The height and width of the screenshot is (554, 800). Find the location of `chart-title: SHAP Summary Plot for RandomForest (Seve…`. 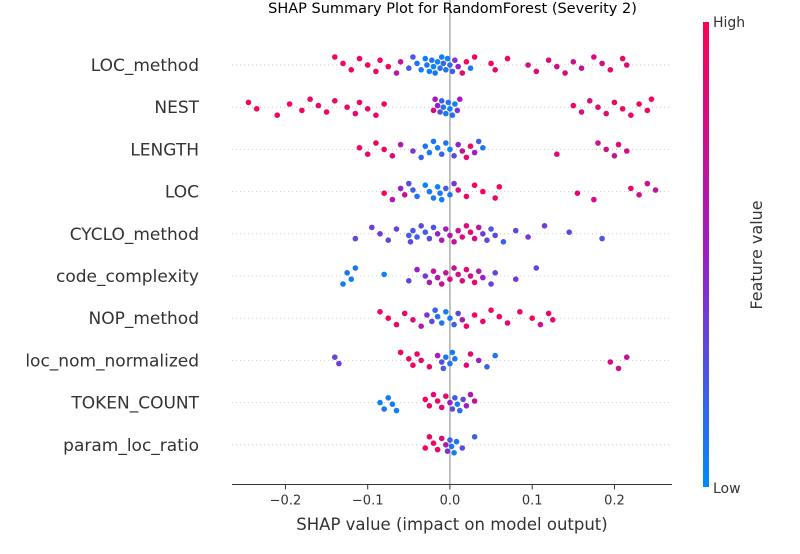

chart-title: SHAP Summary Plot for RandomForest (Seve… is located at coordinates (452, 9).